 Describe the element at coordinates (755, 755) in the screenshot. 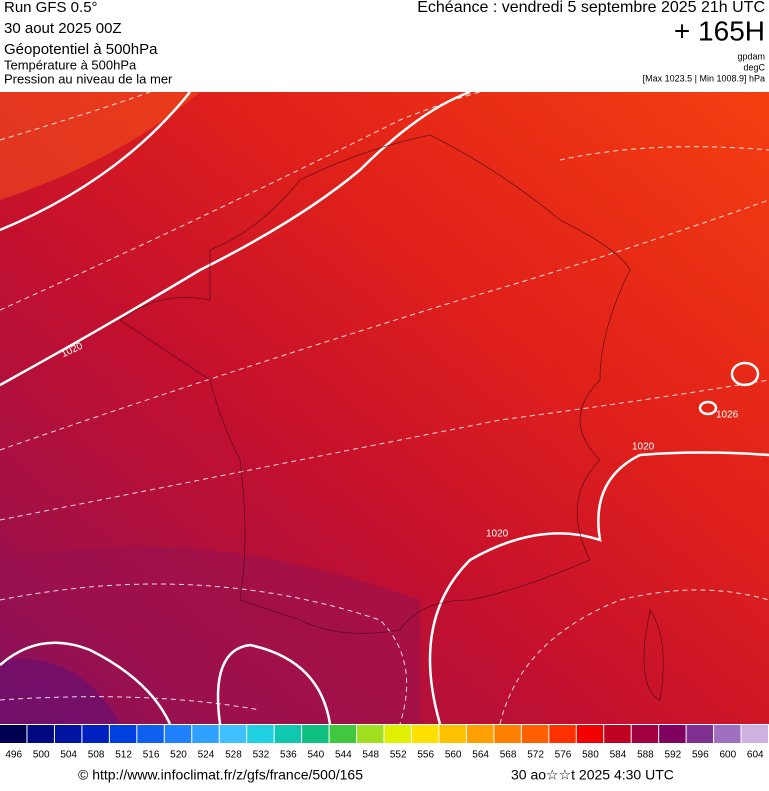

I see `scale-label: 604` at that location.